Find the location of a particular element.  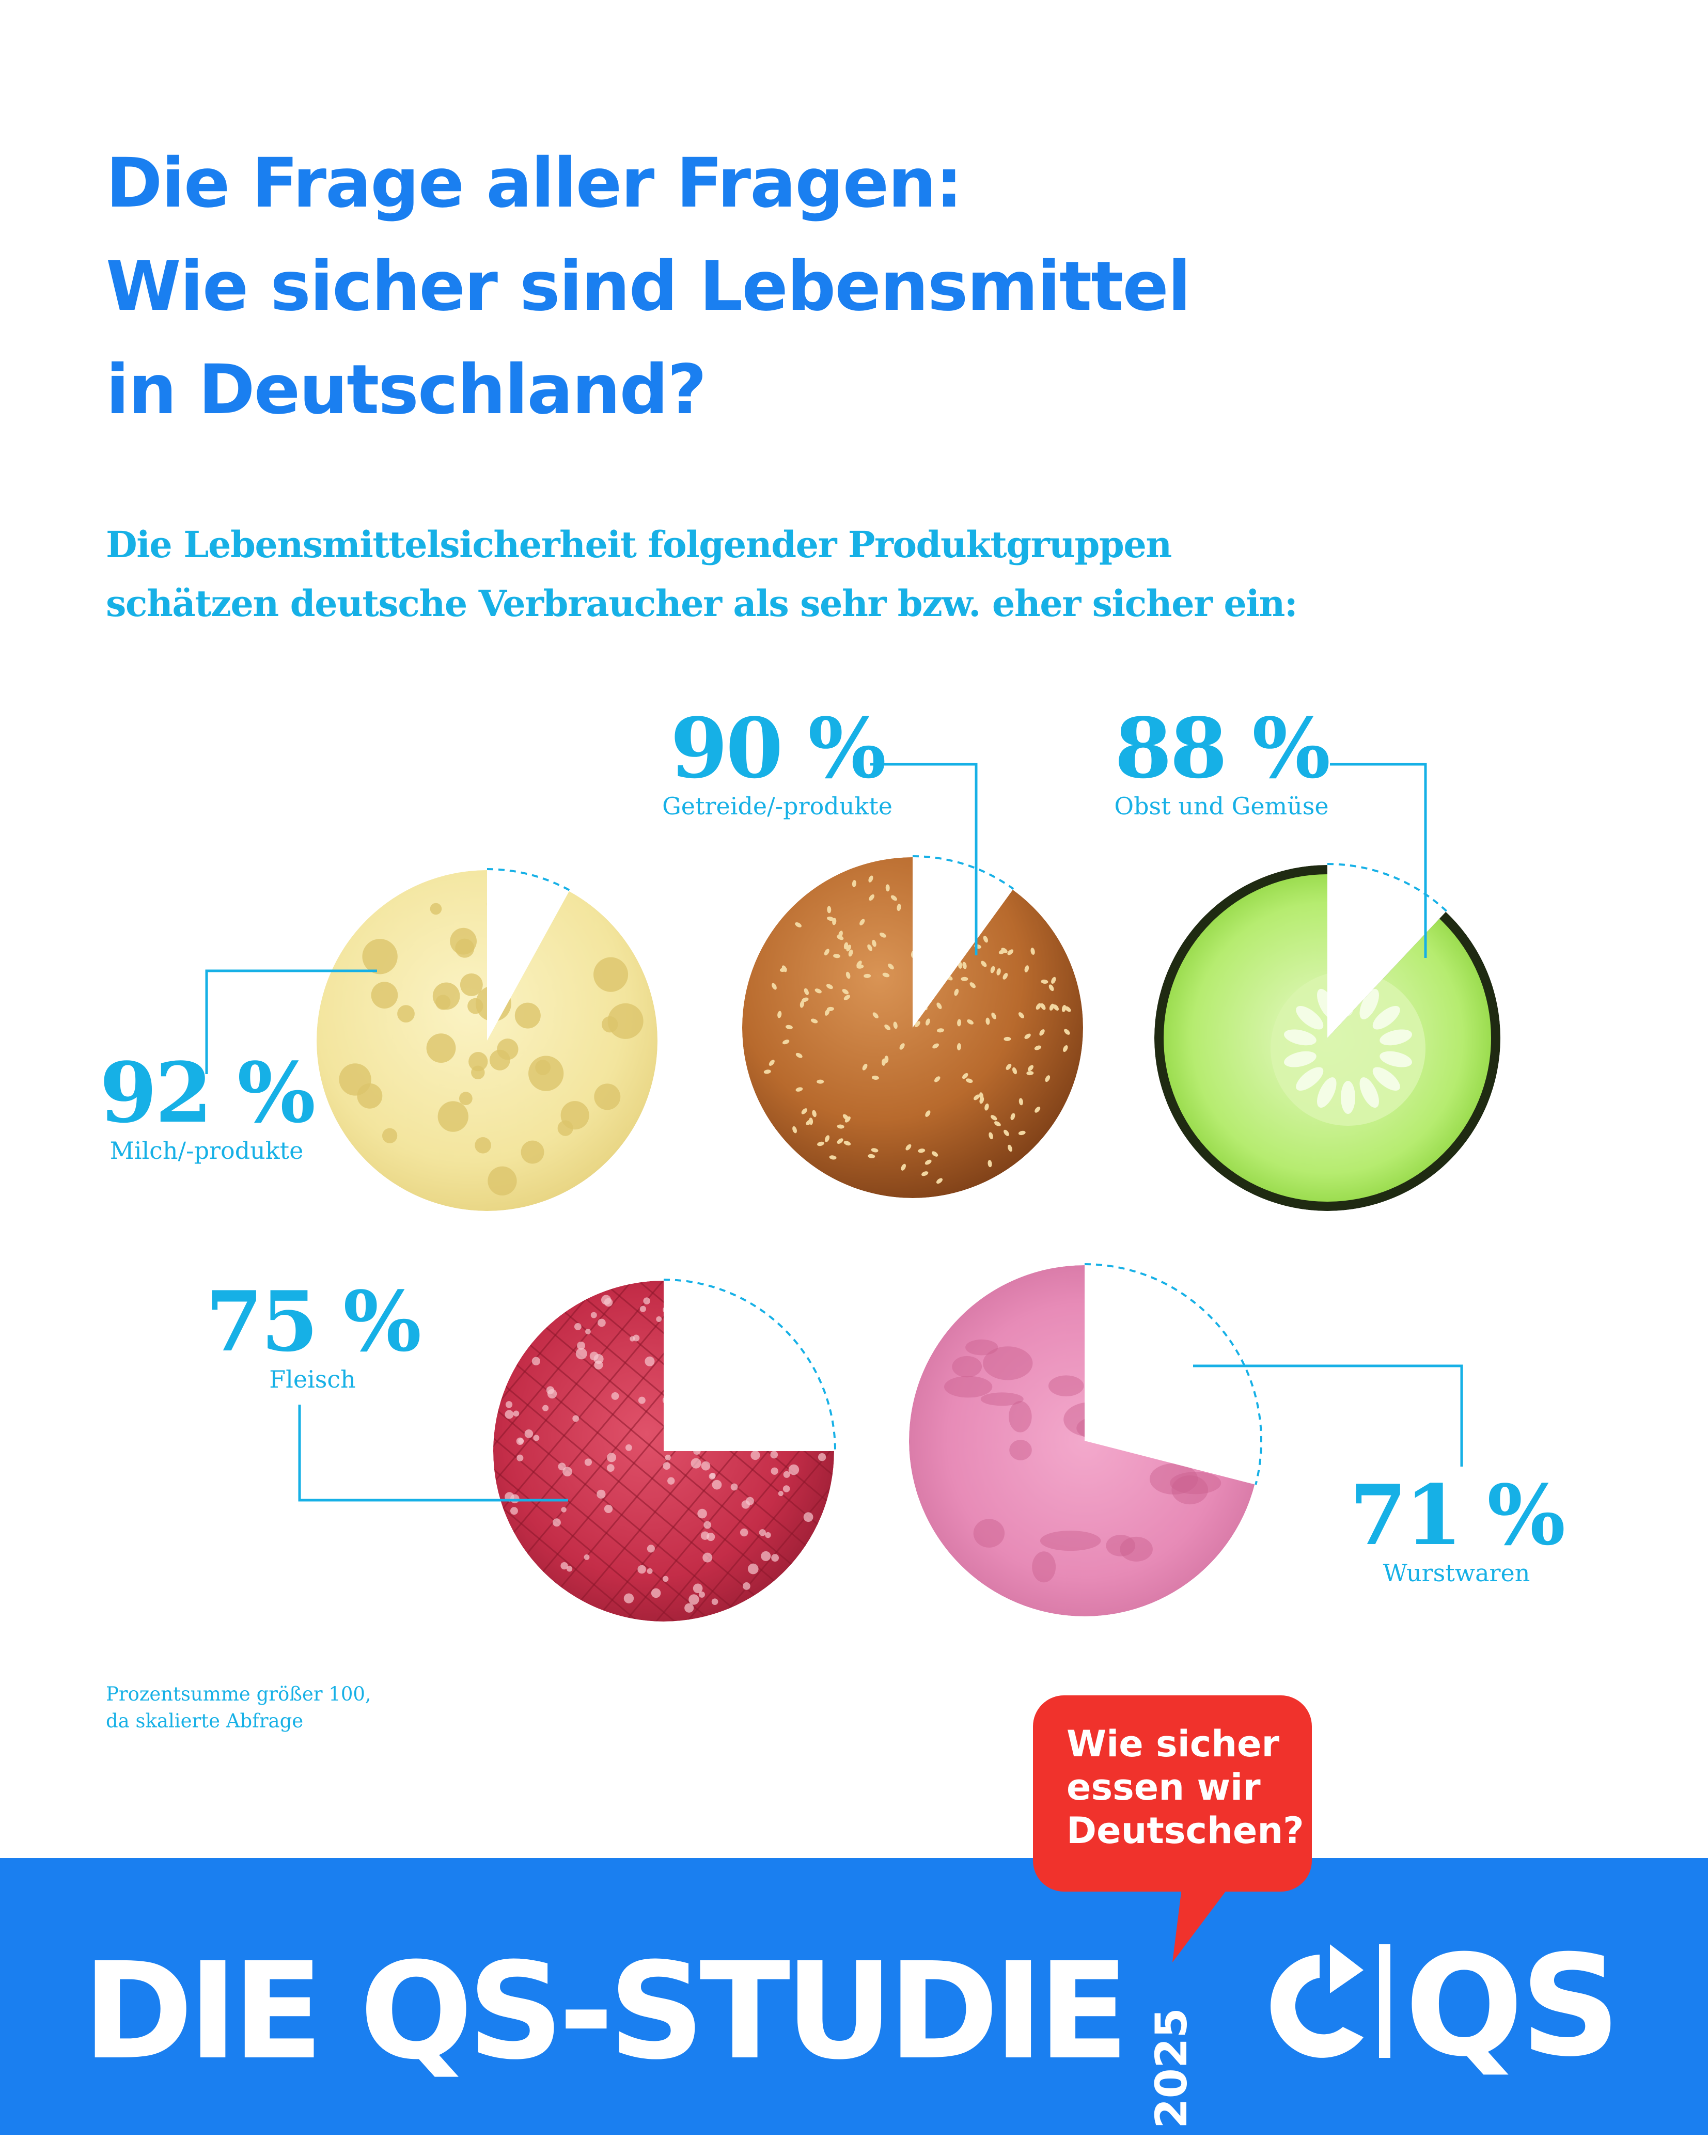

cucumber-seed is located at coordinates (1300, 1037).